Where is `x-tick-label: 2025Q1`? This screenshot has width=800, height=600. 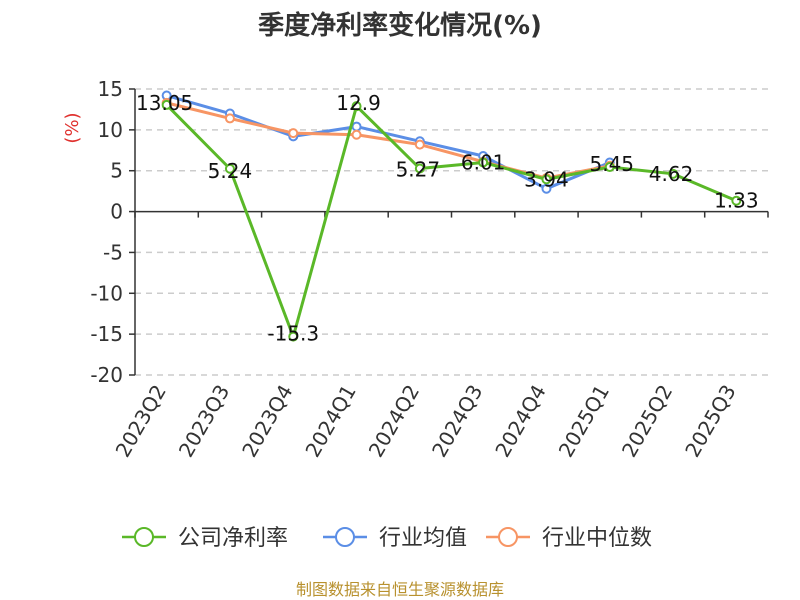
x-tick-label: 2025Q1 is located at coordinates (584, 421).